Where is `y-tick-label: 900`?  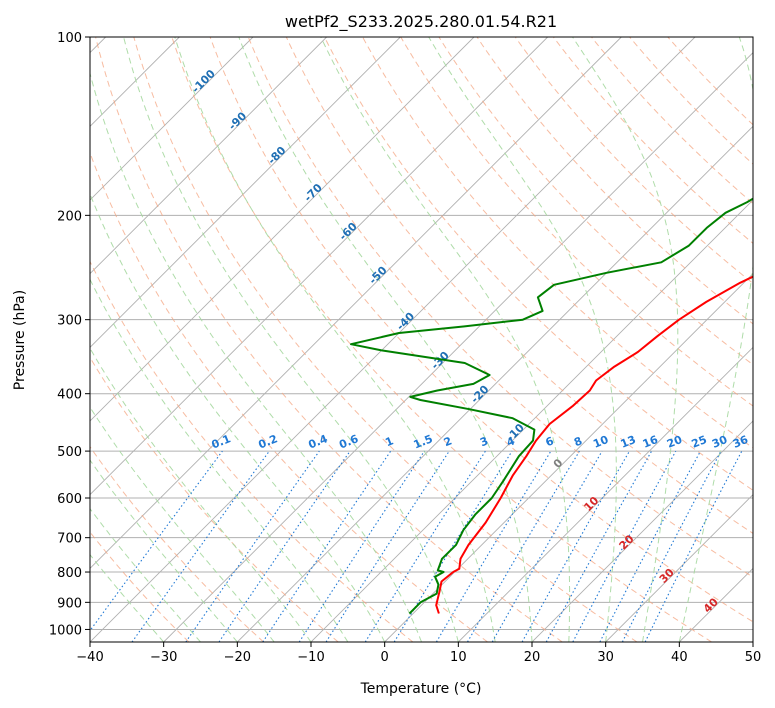
y-tick-label: 900 is located at coordinates (69, 603).